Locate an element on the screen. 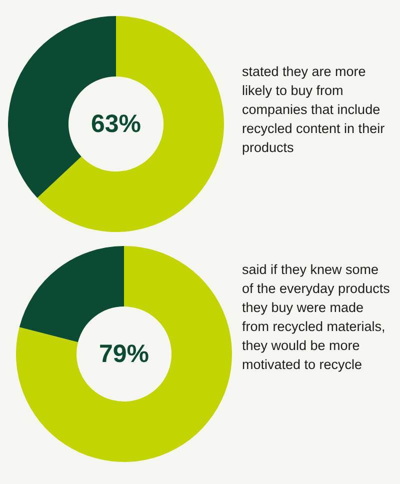 The height and width of the screenshot is (484, 400). text: stated they are more likely to buy from companies that include recycled content in their products is located at coordinates (314, 110).